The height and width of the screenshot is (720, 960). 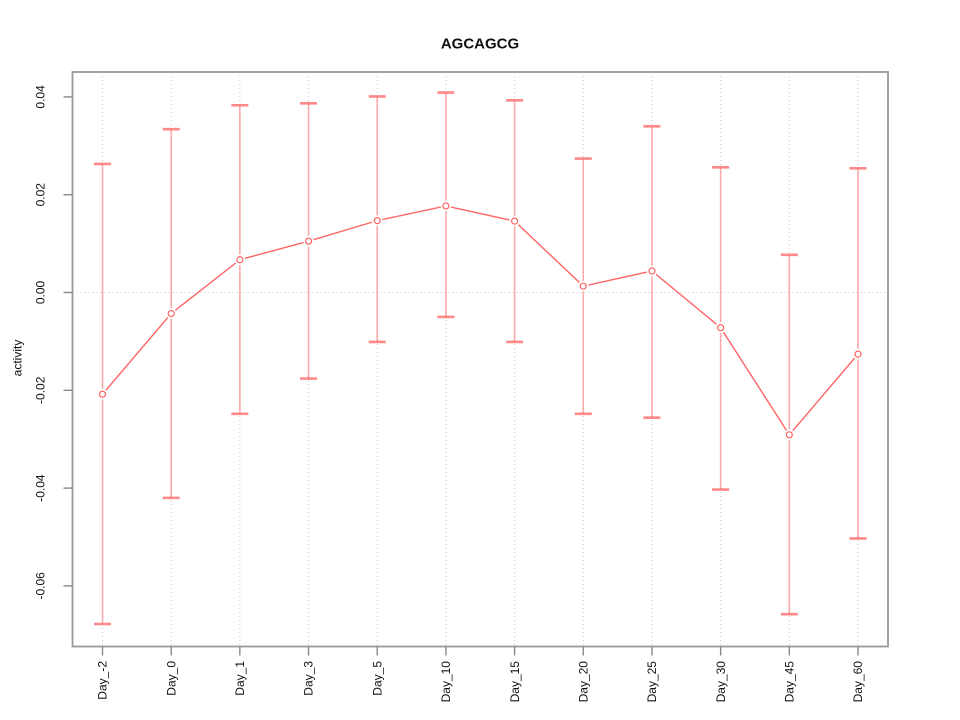 What do you see at coordinates (652, 682) in the screenshot?
I see `x-tick-label: Day_25` at bounding box center [652, 682].